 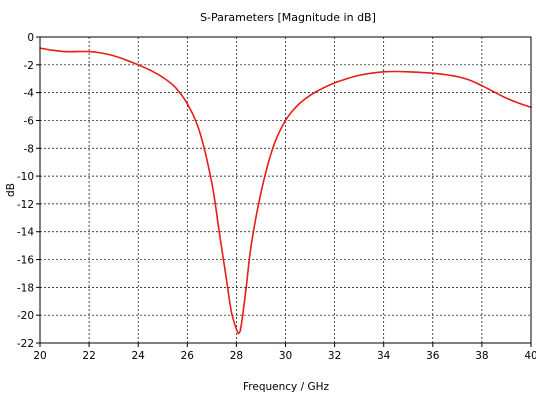 What do you see at coordinates (334, 356) in the screenshot?
I see `x-tick-label: 32` at bounding box center [334, 356].